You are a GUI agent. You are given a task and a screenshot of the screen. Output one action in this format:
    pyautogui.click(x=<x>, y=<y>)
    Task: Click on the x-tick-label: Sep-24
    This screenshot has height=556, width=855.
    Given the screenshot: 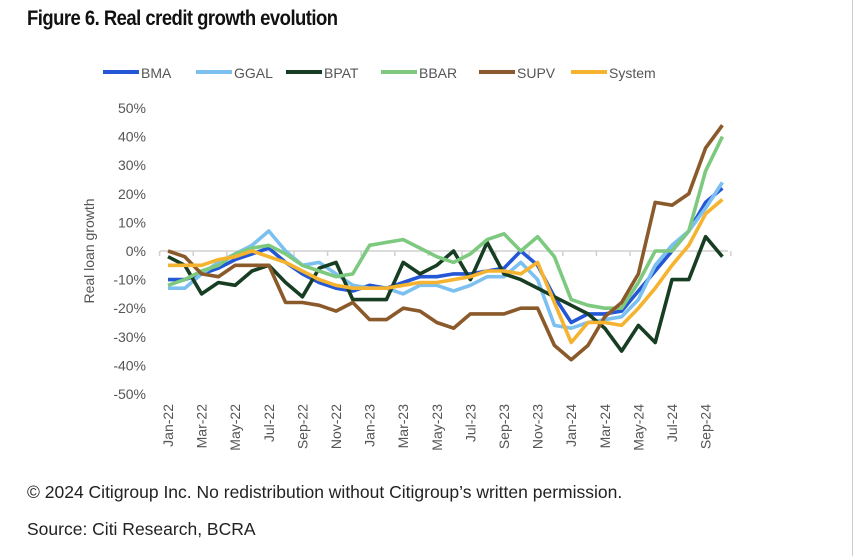 What is the action you would take?
    pyautogui.click(x=706, y=426)
    